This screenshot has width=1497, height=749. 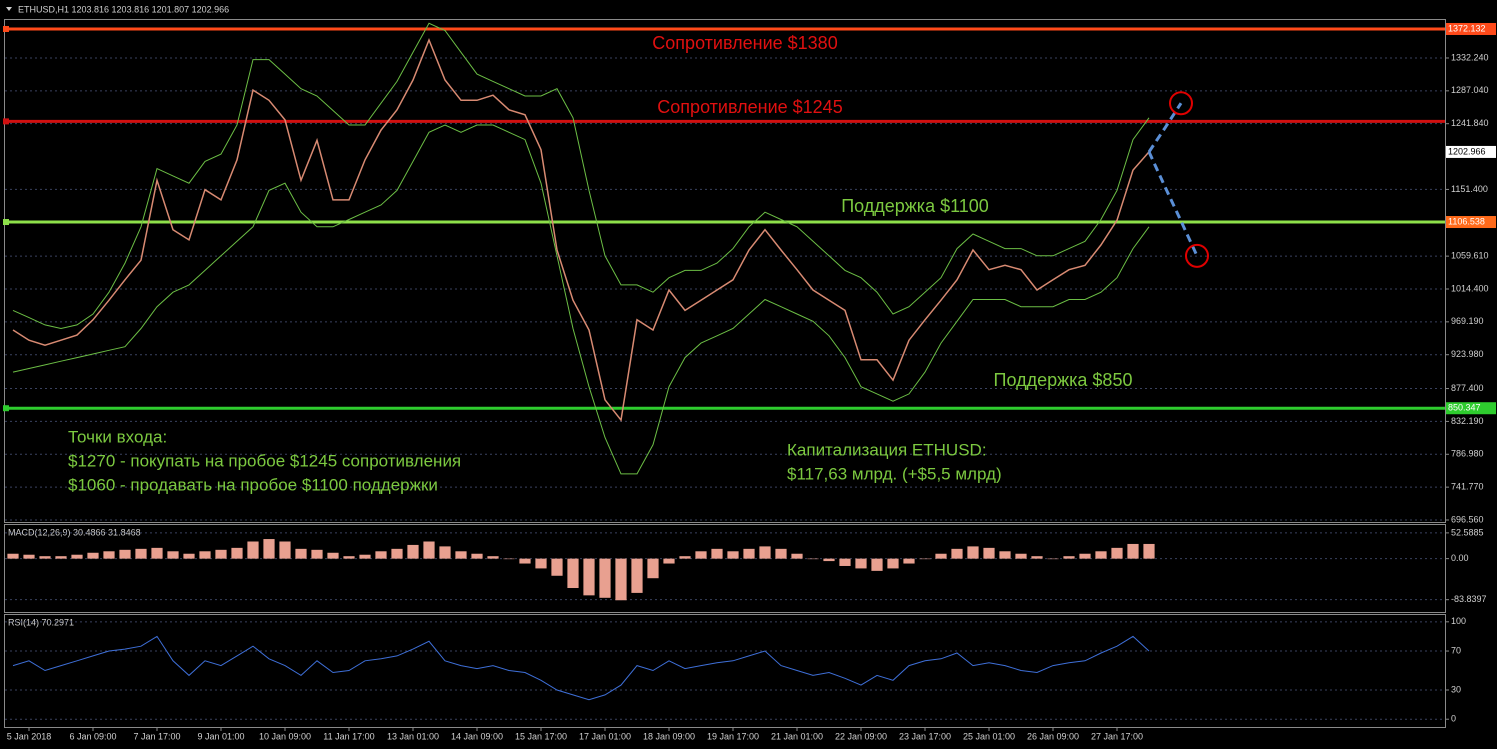 I want to click on x-tick-label: 6 Jan 09:00, so click(x=92, y=736).